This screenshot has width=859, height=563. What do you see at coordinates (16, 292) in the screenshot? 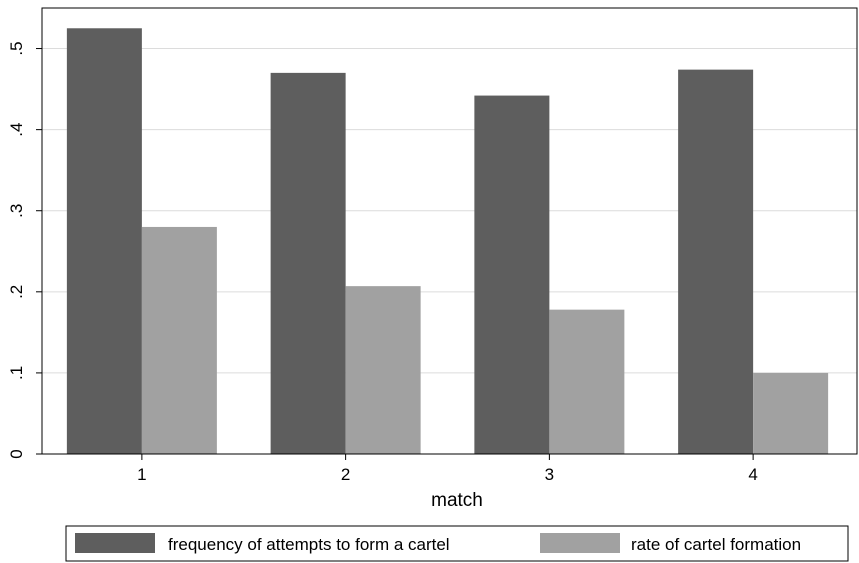
I see `y-tick-label: .2` at bounding box center [16, 292].